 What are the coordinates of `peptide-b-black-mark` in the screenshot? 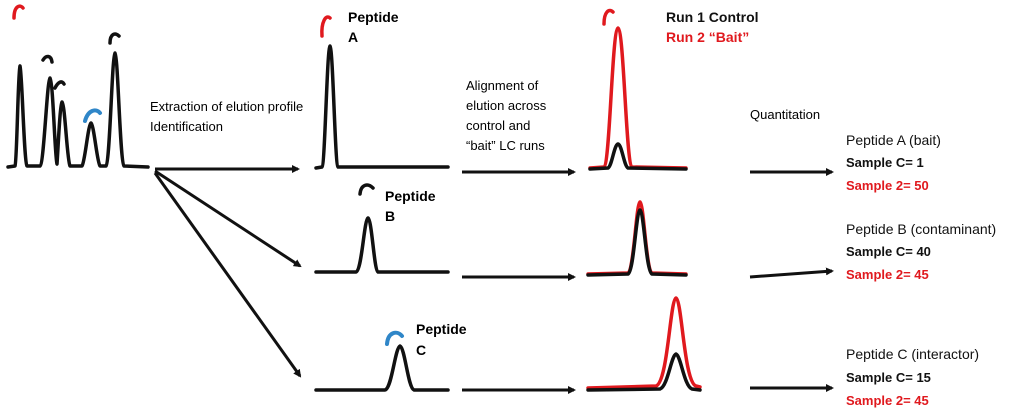 It's located at (366, 189).